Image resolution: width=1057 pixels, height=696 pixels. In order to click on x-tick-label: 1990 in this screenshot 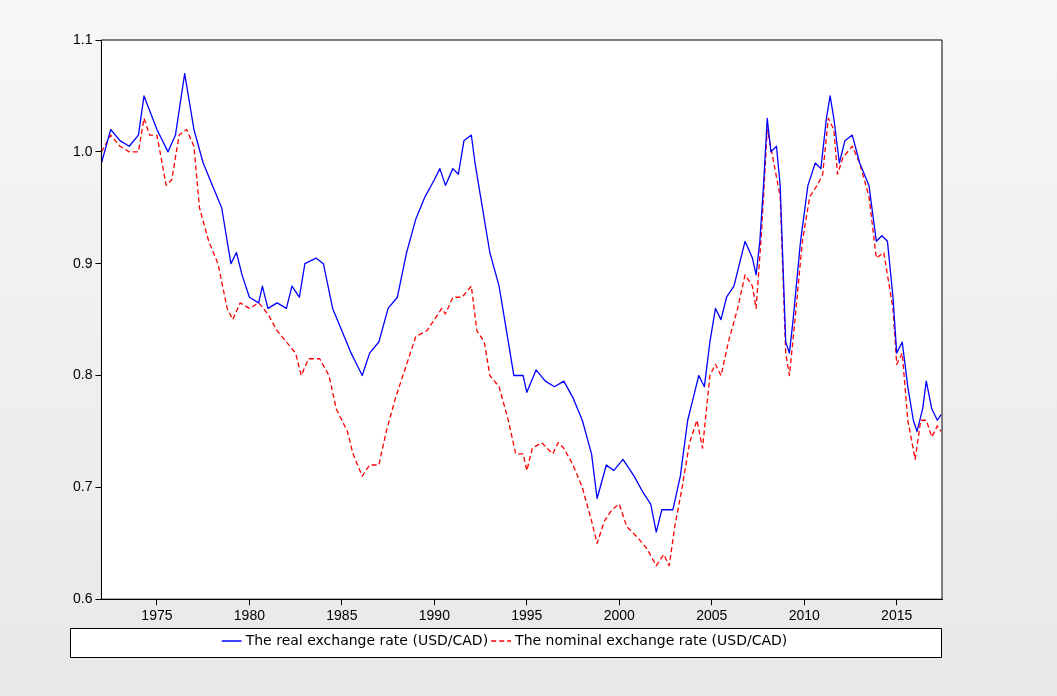, I will do `click(434, 615)`.